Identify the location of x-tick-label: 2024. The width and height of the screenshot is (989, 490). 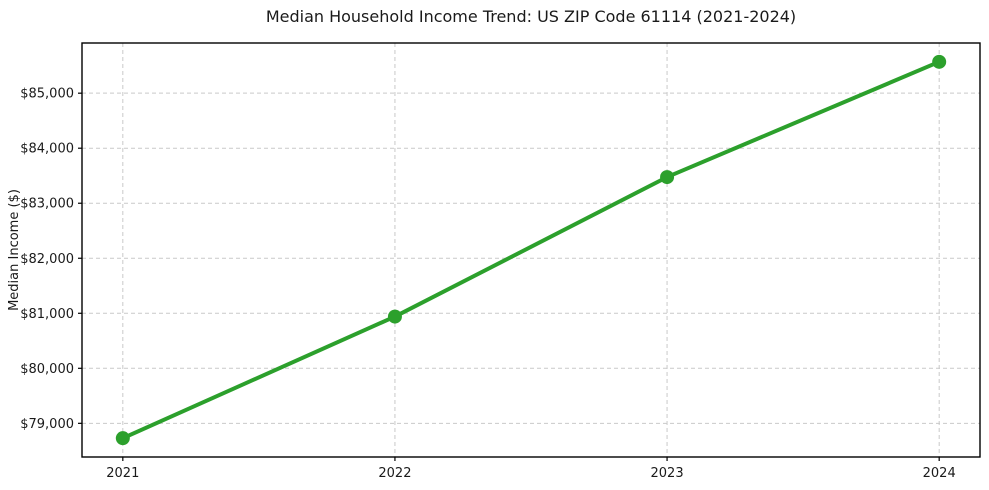
(939, 473).